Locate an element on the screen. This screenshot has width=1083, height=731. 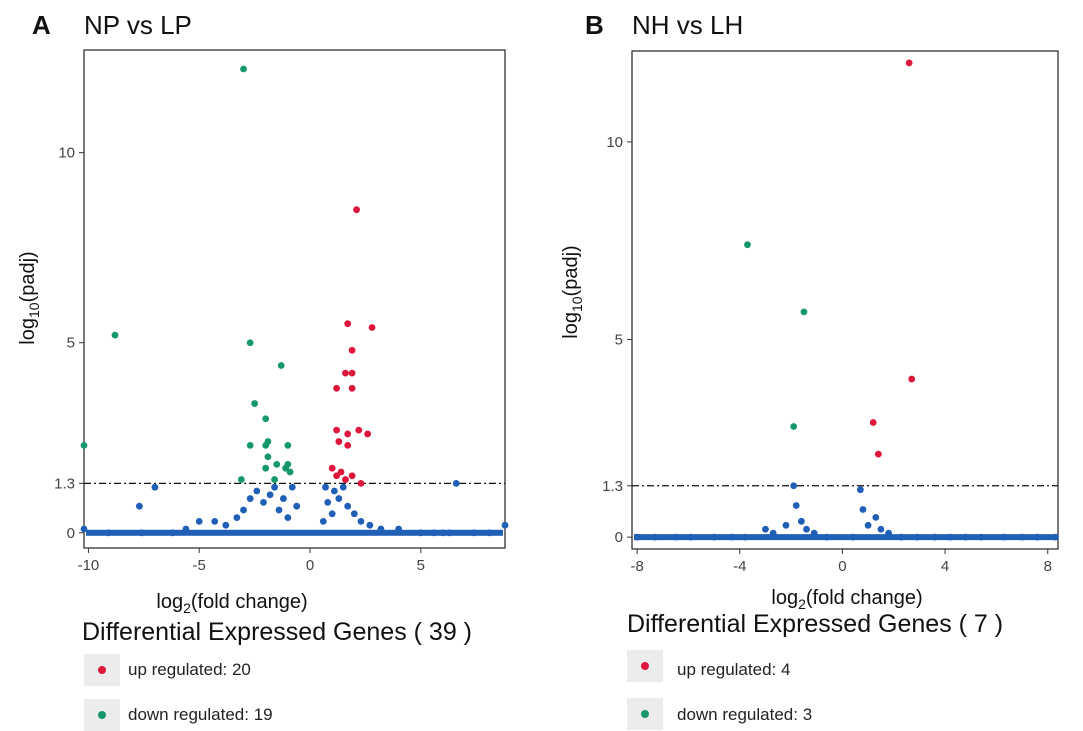
x-tick-label: 5 is located at coordinates (421, 565).